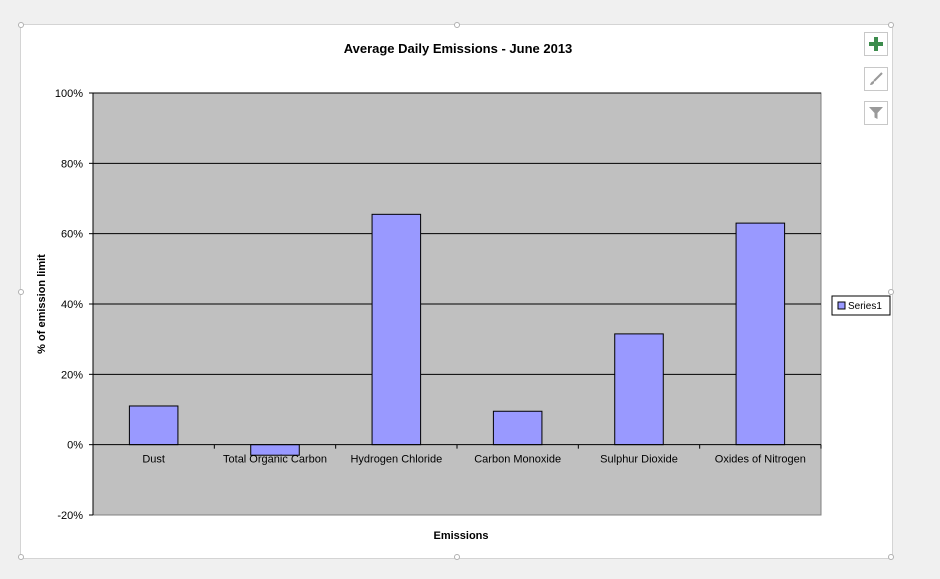 The width and height of the screenshot is (940, 579). I want to click on filter-icon, so click(876, 113).